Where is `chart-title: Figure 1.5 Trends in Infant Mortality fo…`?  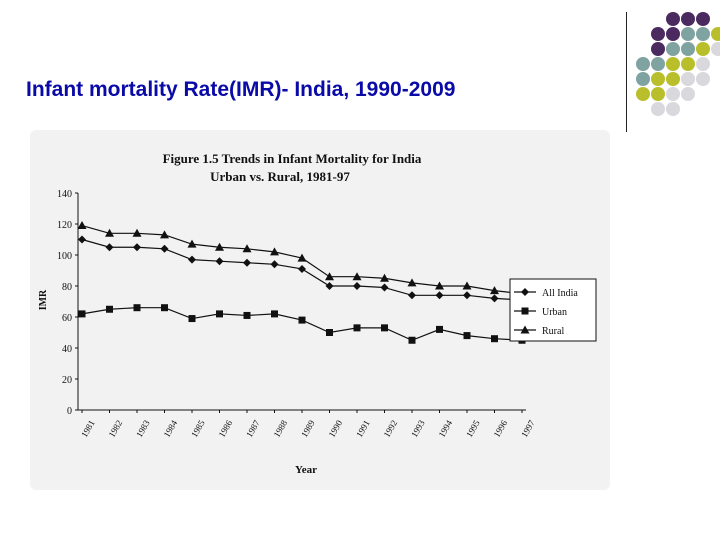 chart-title: Figure 1.5 Trends in Infant Mortality fo… is located at coordinates (292, 158).